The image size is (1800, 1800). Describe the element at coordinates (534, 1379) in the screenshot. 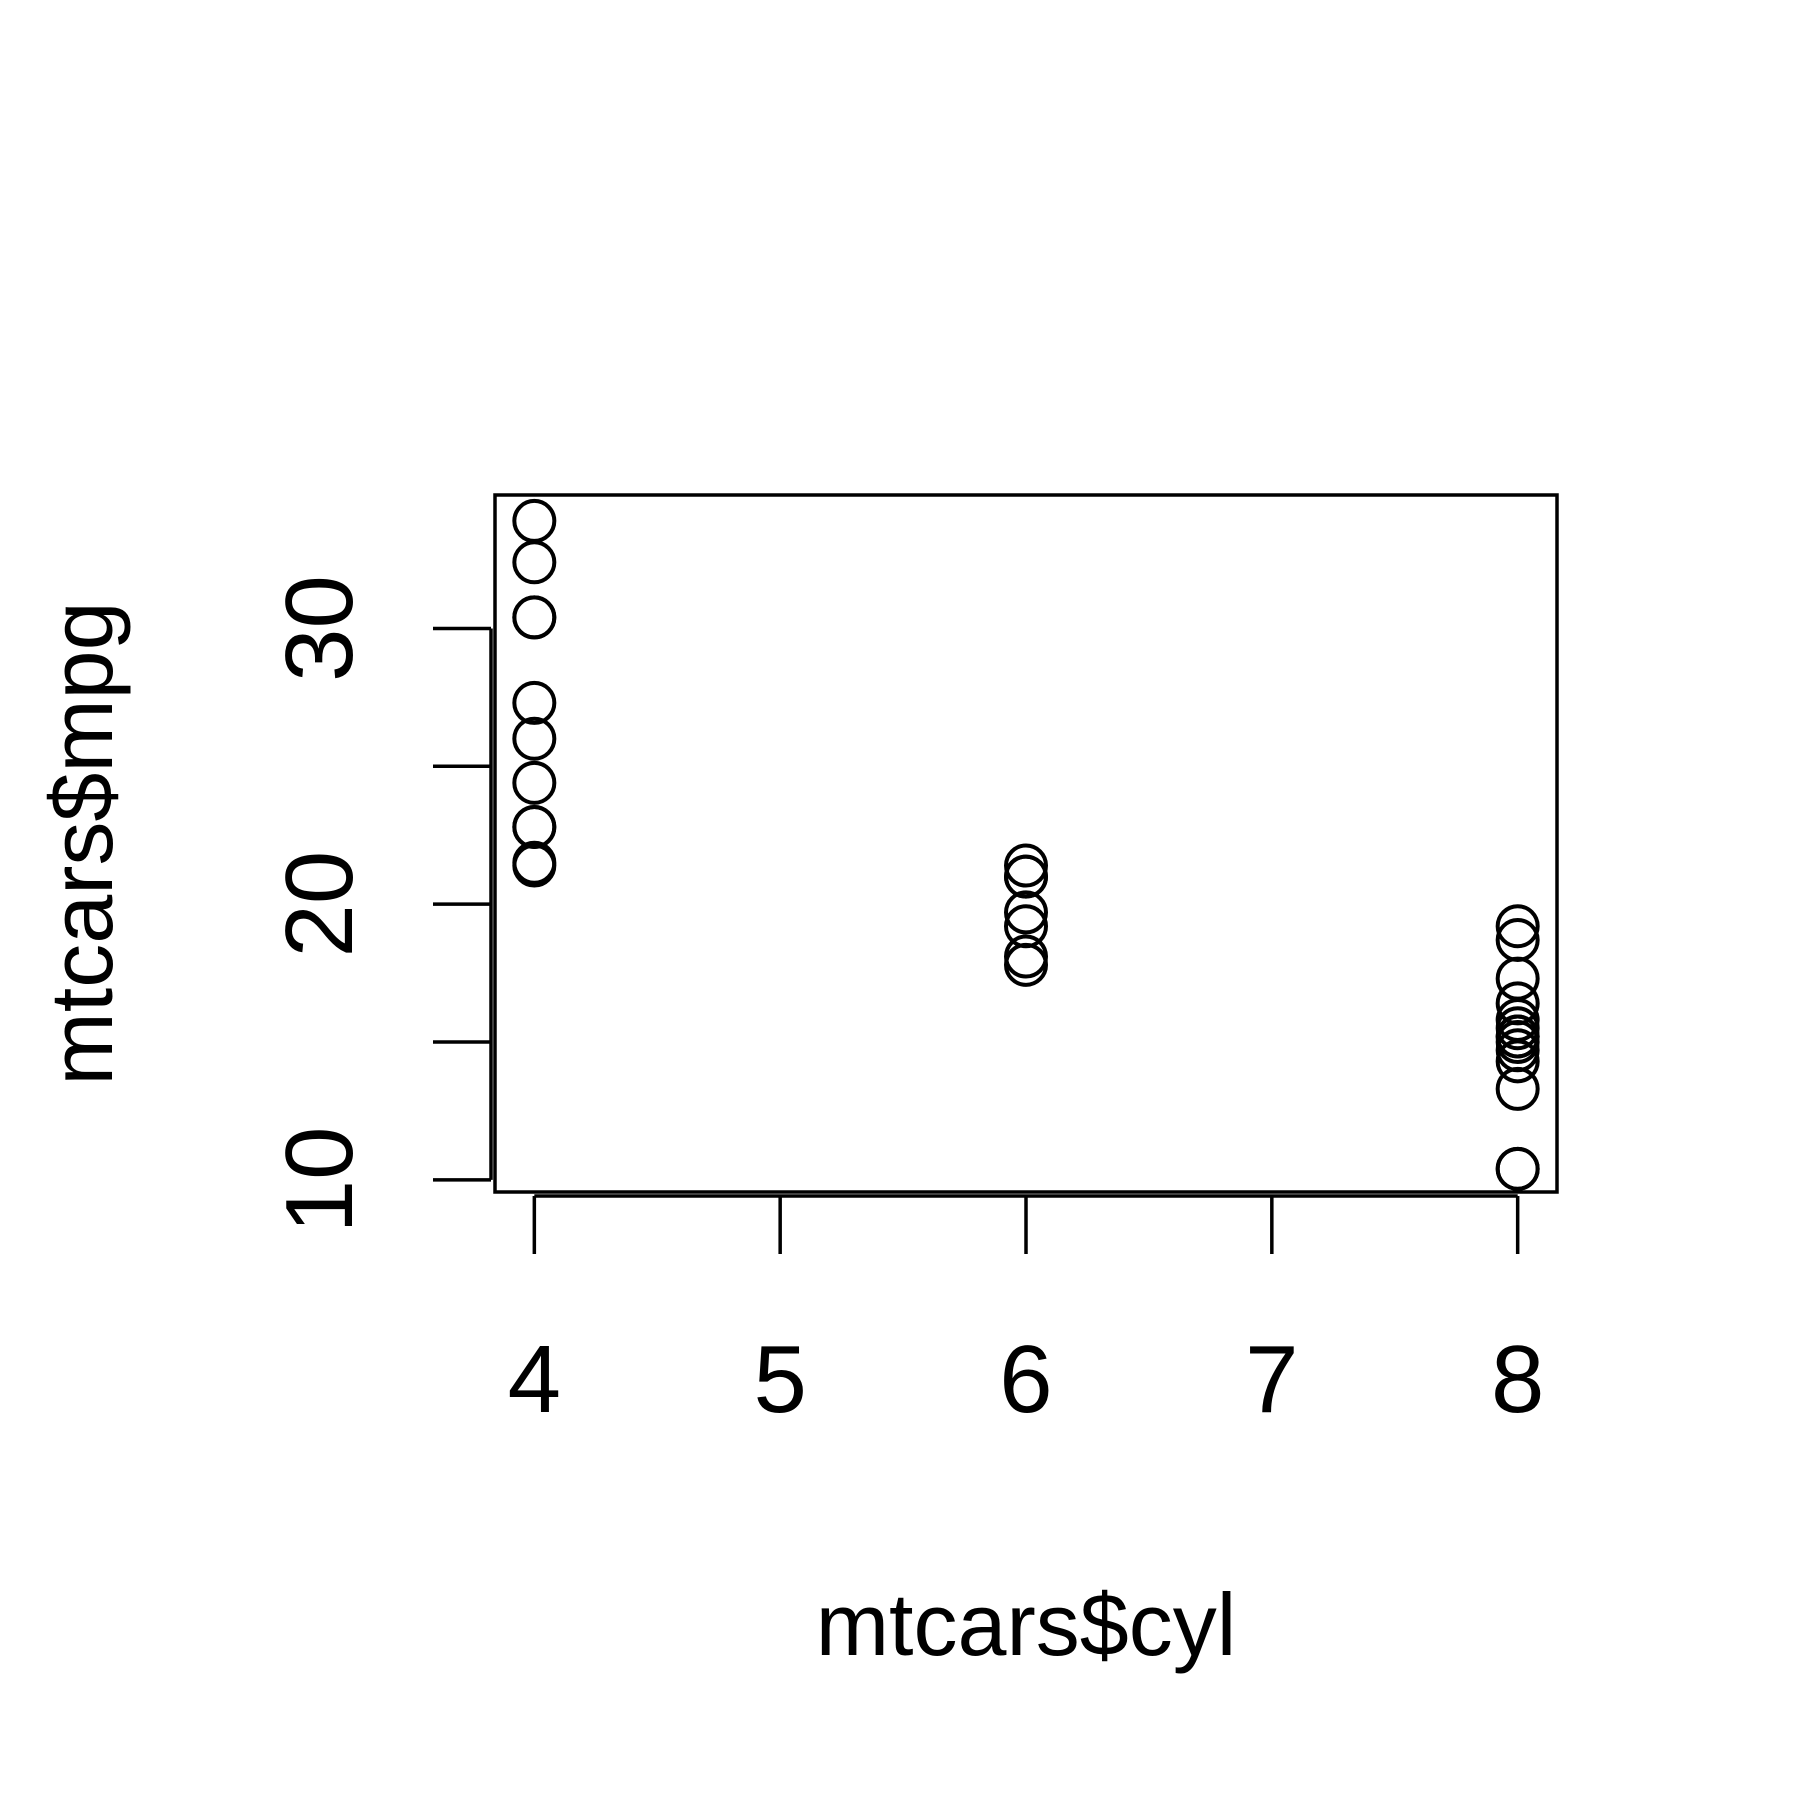

I see `x-tick-label-4: 4` at that location.